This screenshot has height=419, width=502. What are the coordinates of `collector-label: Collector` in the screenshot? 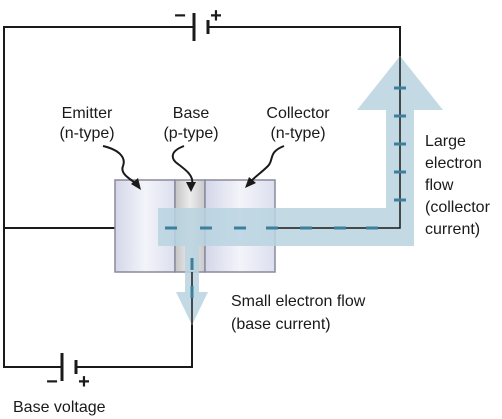 It's located at (298, 113).